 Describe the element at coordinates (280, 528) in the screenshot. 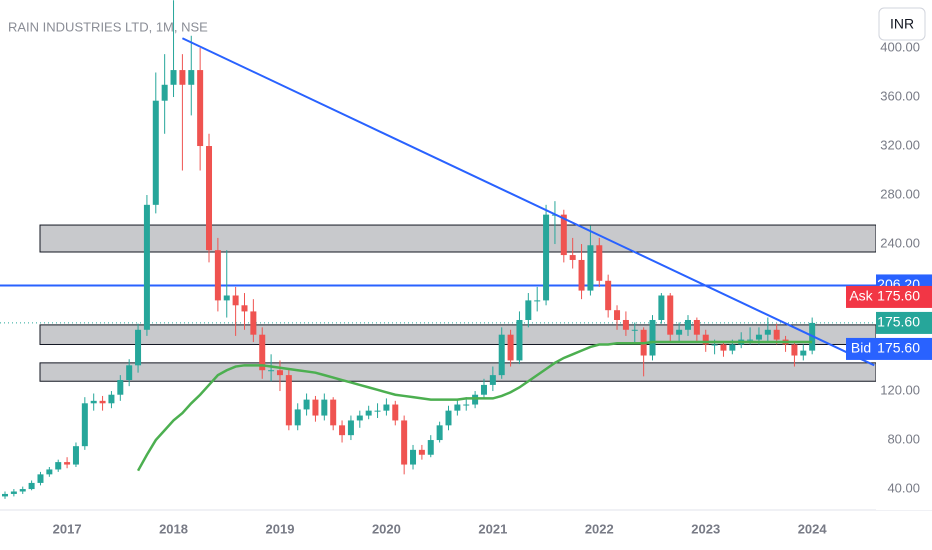

I see `x-tick-label: 2019` at that location.